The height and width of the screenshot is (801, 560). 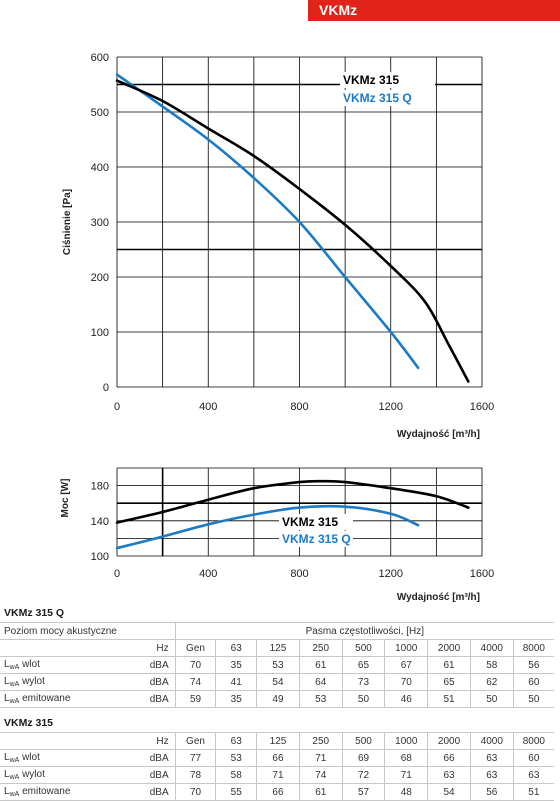 What do you see at coordinates (67, 222) in the screenshot?
I see `y-axis-label: Ciśnienie [Pa]` at bounding box center [67, 222].